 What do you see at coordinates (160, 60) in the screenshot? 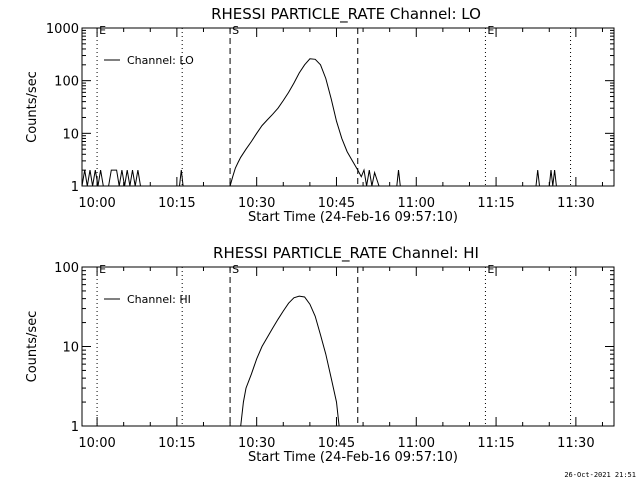
I see `legend-label: Channel: LO` at bounding box center [160, 60].